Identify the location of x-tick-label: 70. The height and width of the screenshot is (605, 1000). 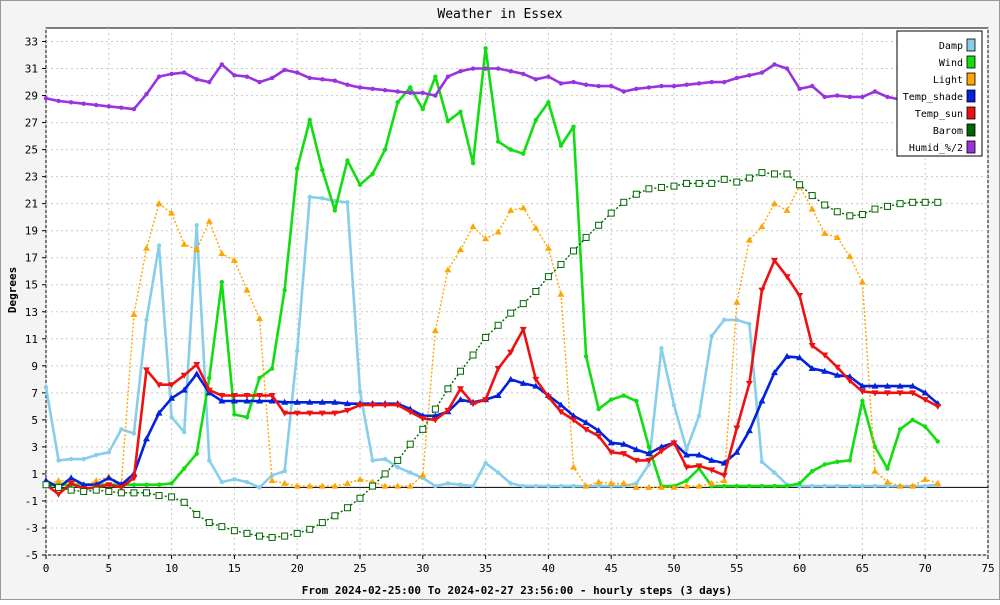
(925, 568).